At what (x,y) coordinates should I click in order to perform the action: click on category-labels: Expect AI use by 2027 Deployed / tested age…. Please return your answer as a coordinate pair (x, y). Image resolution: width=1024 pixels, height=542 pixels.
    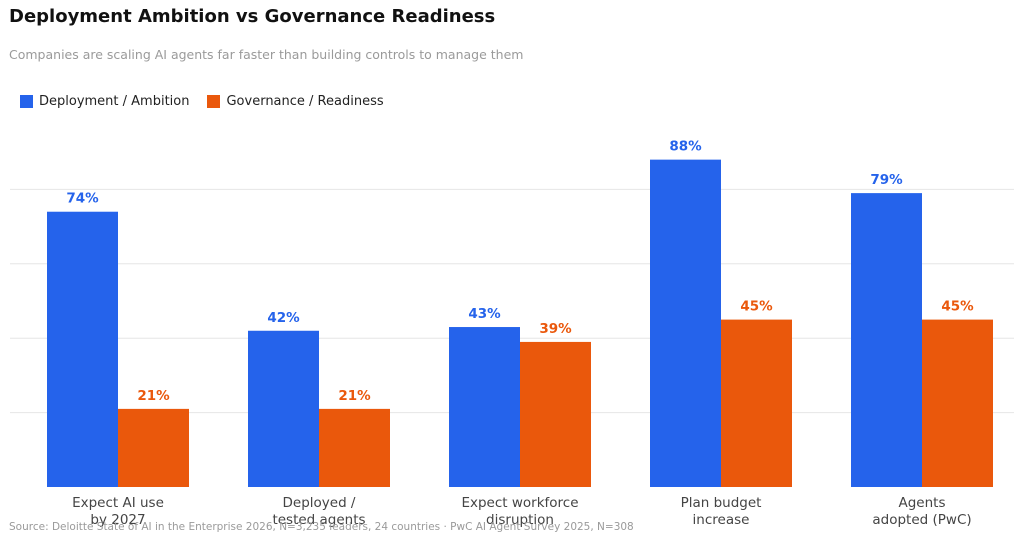
    Looking at the image, I should click on (522, 511).